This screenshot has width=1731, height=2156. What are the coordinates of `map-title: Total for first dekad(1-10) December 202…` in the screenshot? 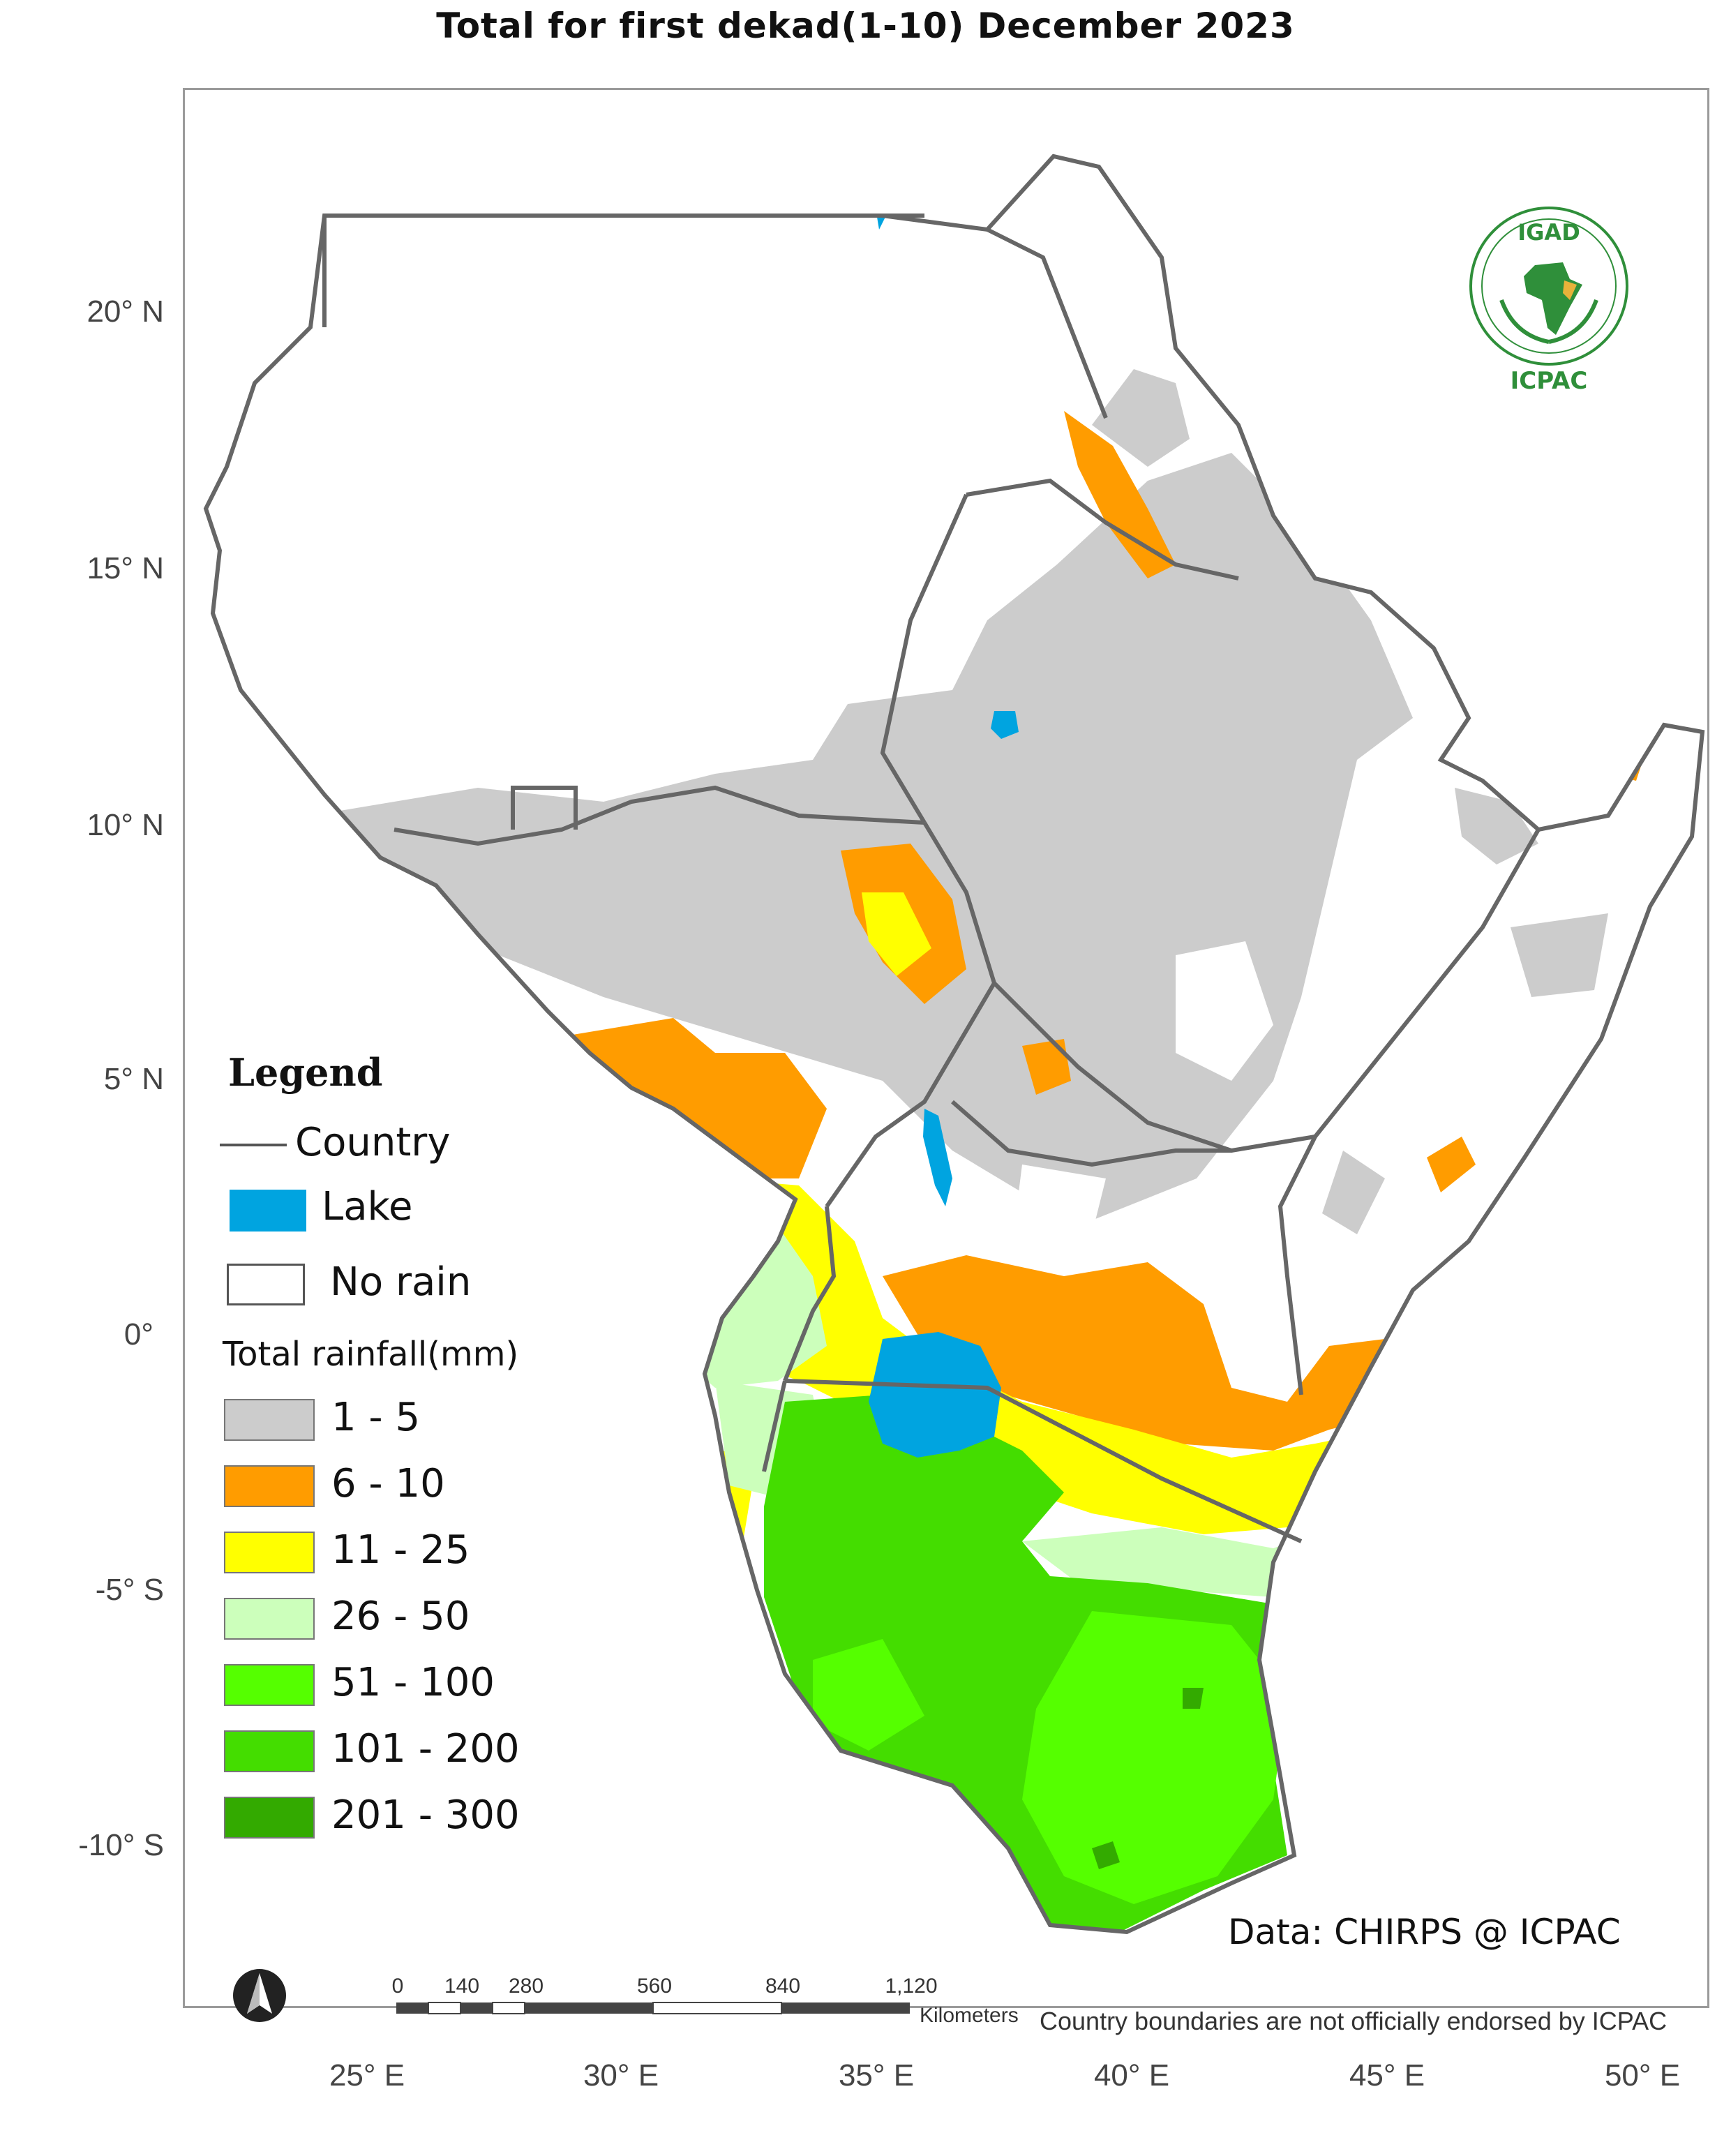 It's located at (865, 26).